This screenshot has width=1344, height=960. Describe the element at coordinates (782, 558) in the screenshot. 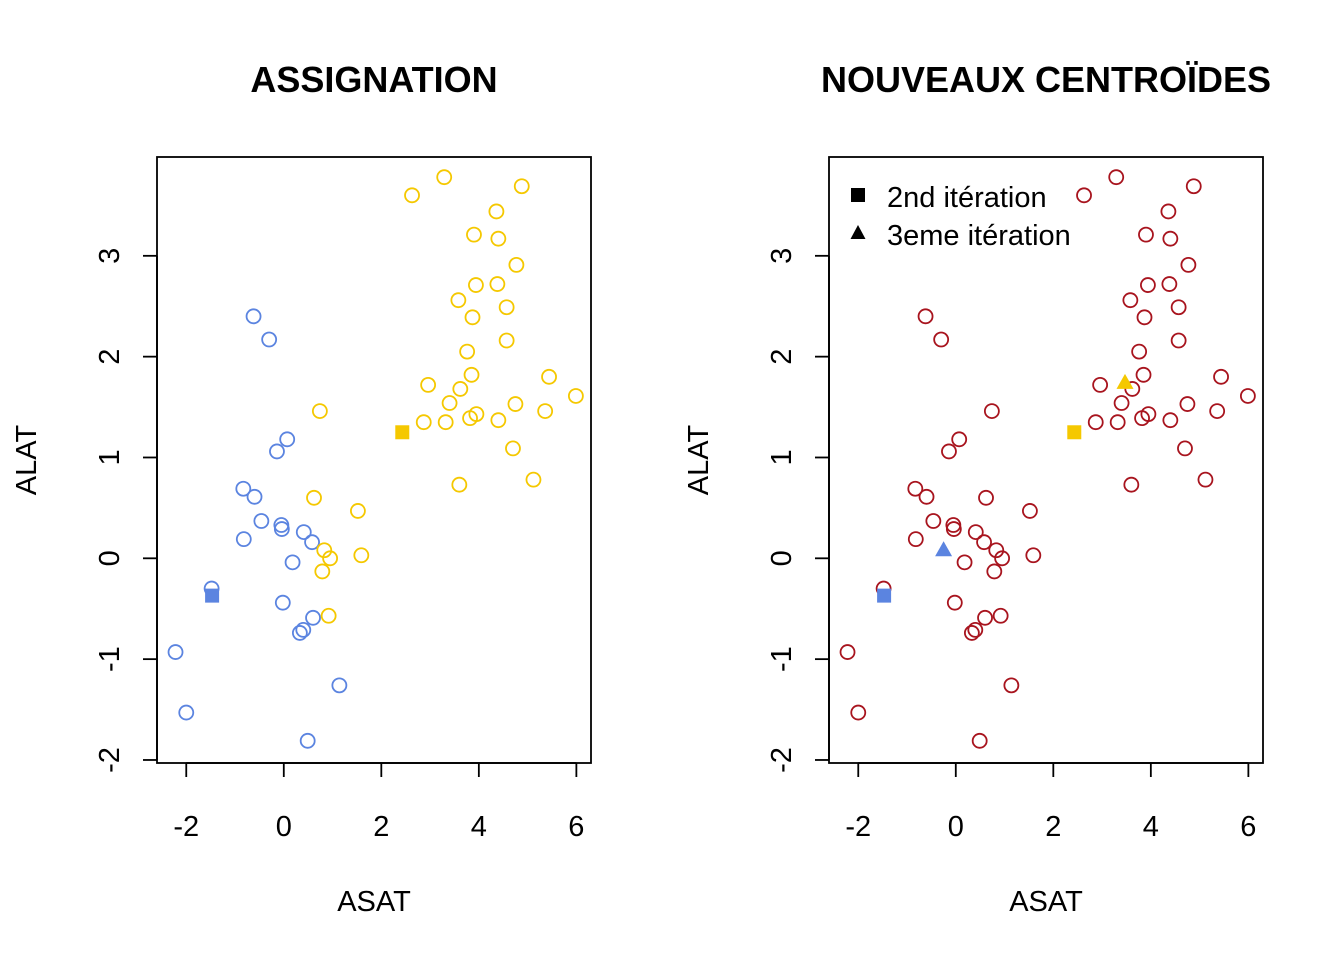

I see `y-tick-label: 0` at that location.